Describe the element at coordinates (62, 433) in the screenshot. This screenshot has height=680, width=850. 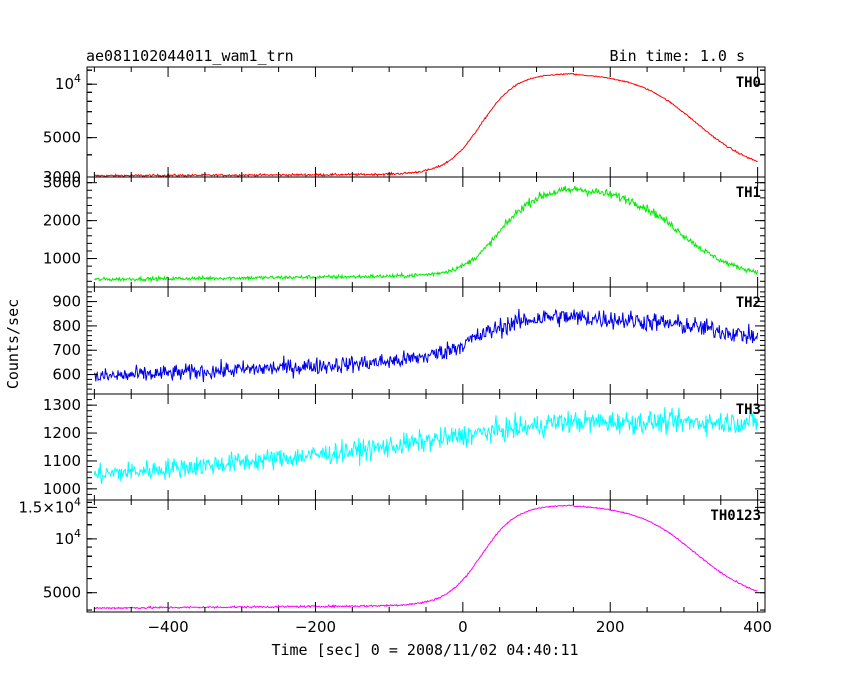
I see `y-tick-label: 1200` at that location.